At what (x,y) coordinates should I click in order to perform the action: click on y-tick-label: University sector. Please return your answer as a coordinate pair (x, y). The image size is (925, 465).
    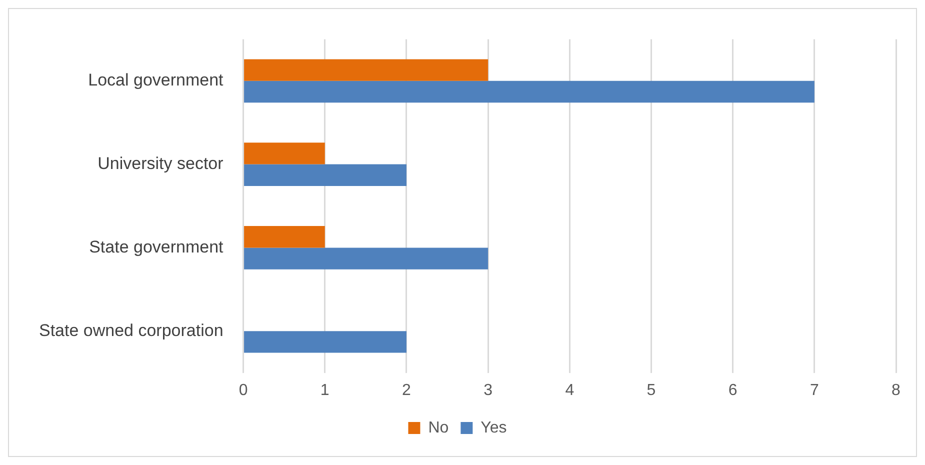
    Looking at the image, I should click on (161, 163).